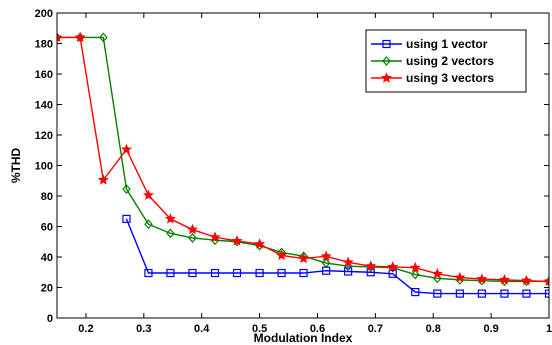 This screenshot has width=552, height=345. I want to click on y-tick-label: 0, so click(50, 319).